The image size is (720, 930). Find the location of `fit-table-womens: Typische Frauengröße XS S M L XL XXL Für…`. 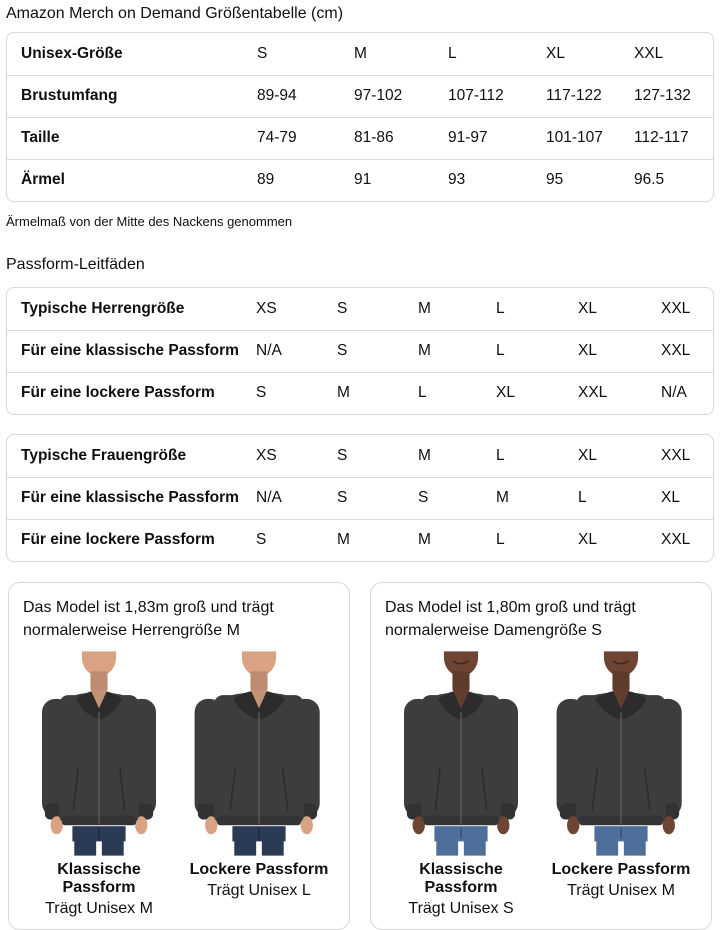

fit-table-womens: Typische Frauengröße XS S M L XL XXL Für… is located at coordinates (360, 498).